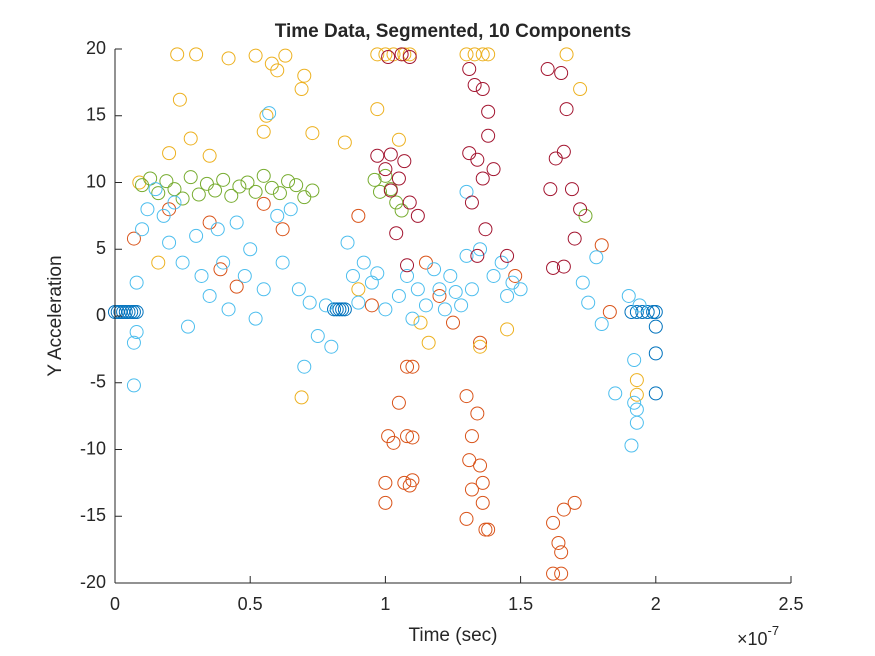 This screenshot has height=656, width=875. I want to click on y-tick-label: -15, so click(93, 515).